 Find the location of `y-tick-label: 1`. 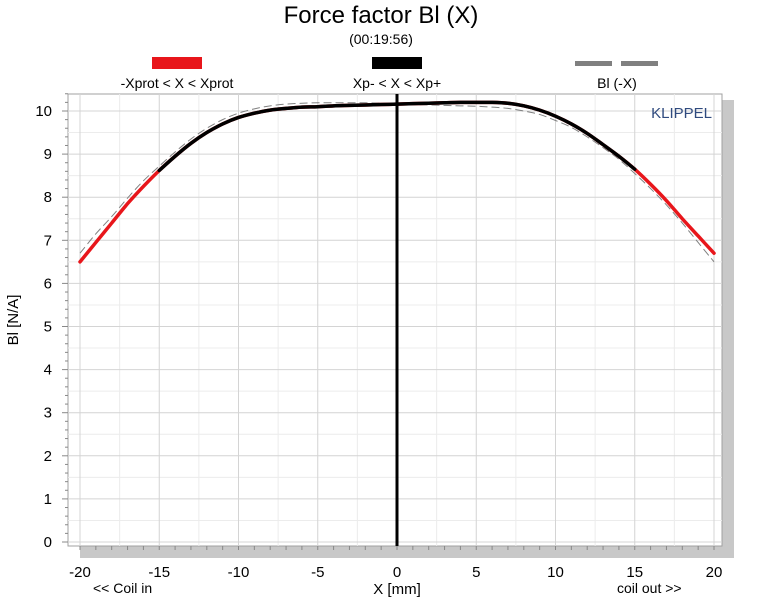

y-tick-label: 1 is located at coordinates (48, 499).